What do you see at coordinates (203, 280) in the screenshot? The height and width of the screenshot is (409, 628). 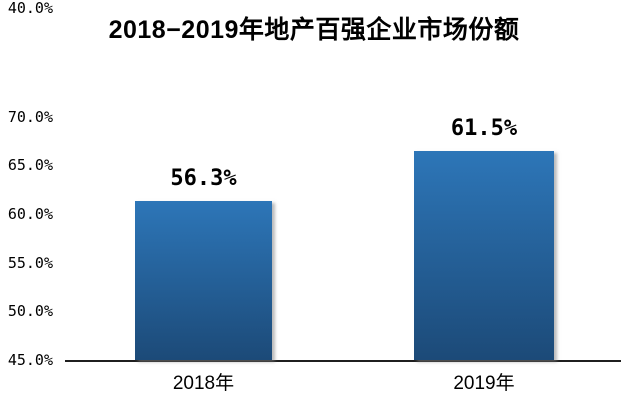 I see `bar-2018` at bounding box center [203, 280].